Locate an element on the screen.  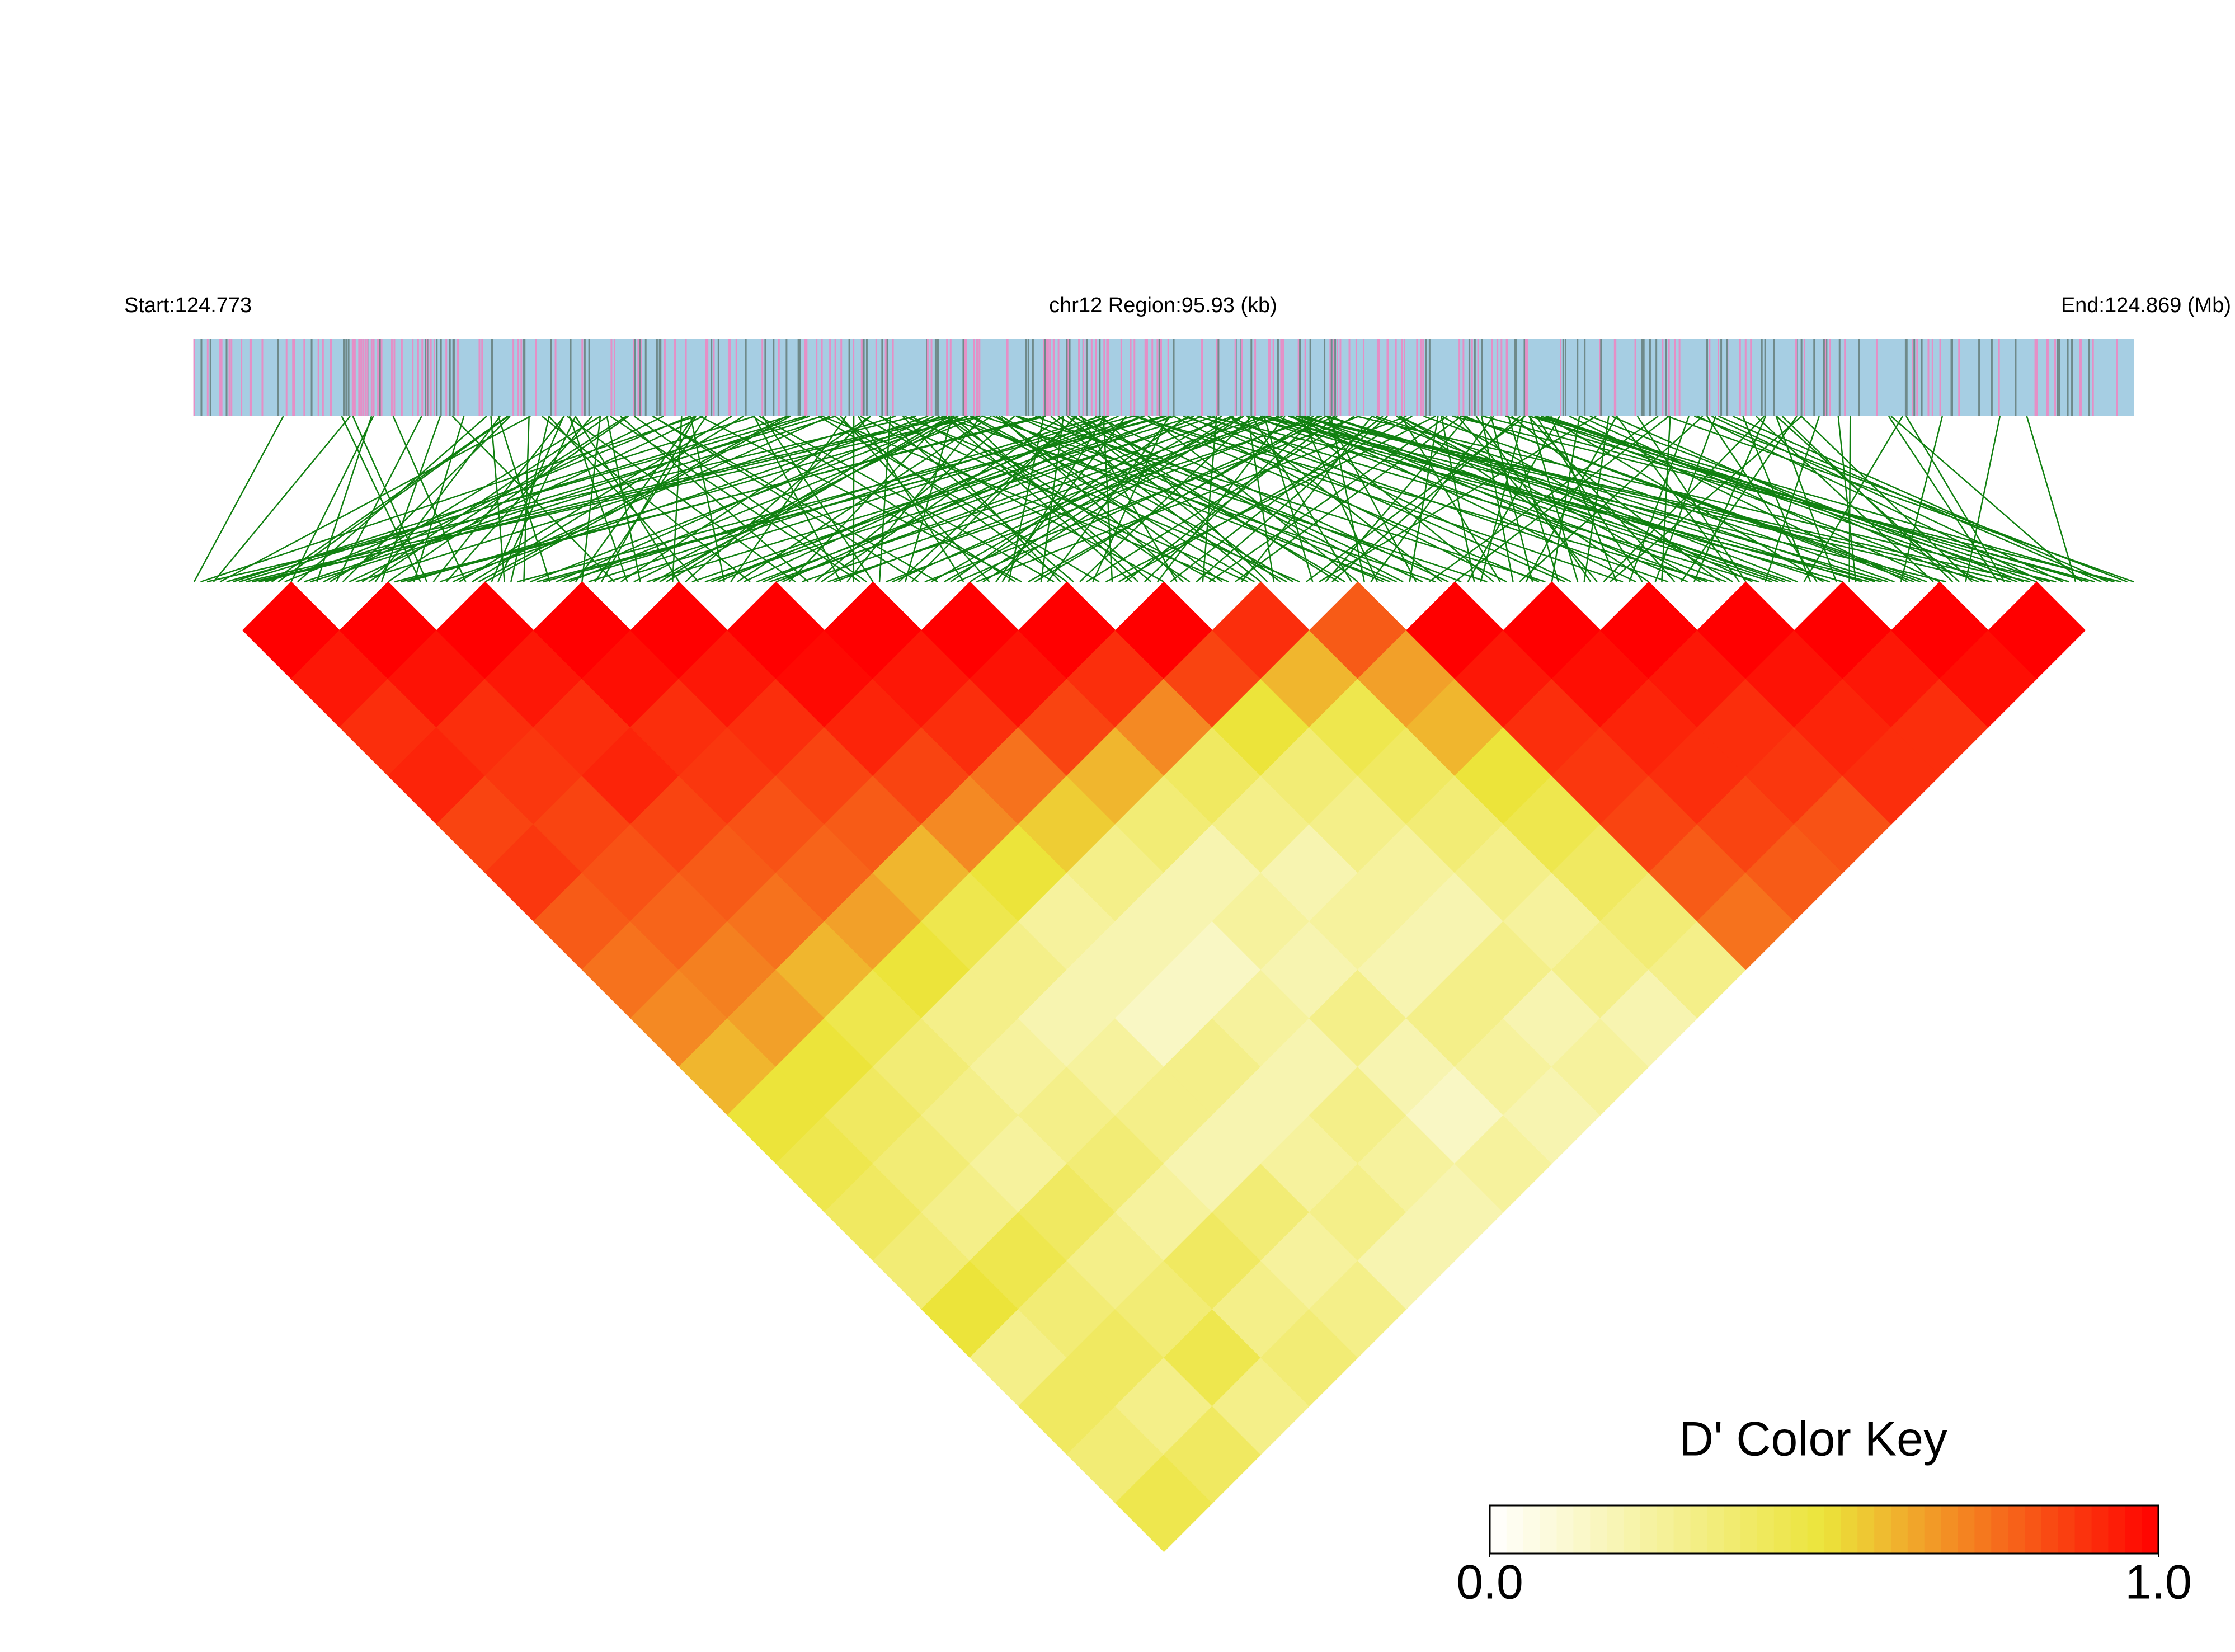
start-label: Start:124.773 is located at coordinates (188, 306).